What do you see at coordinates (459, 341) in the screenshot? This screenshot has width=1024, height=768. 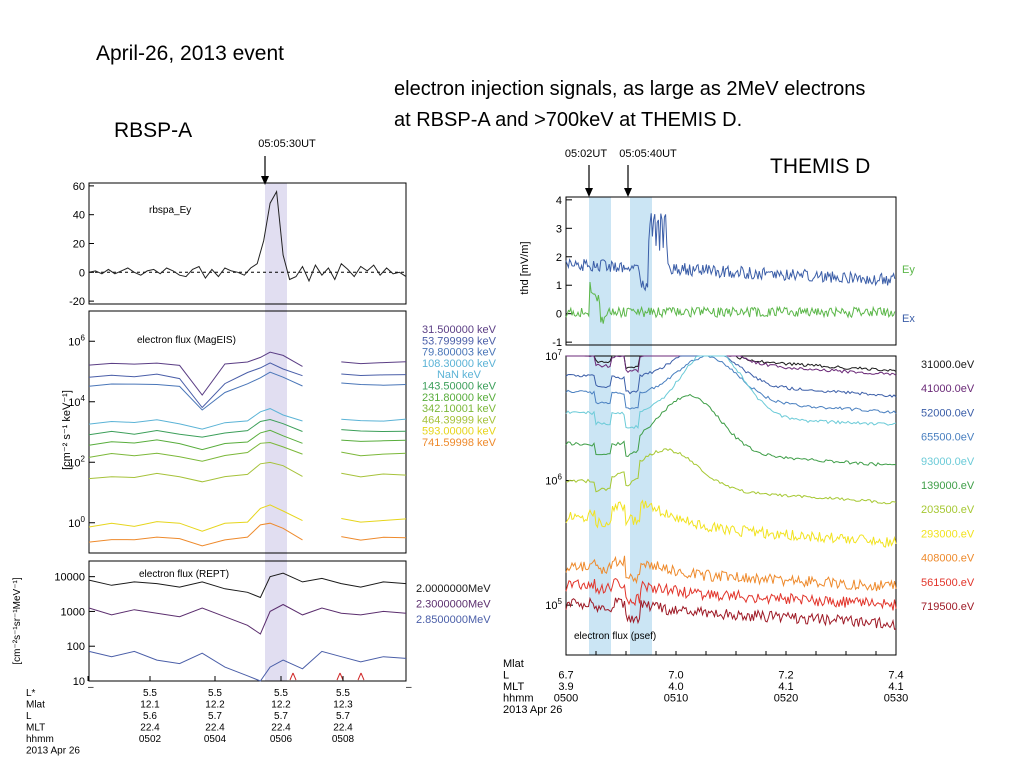 I see `magEIS-legend-entry: 53.799999 keV` at bounding box center [459, 341].